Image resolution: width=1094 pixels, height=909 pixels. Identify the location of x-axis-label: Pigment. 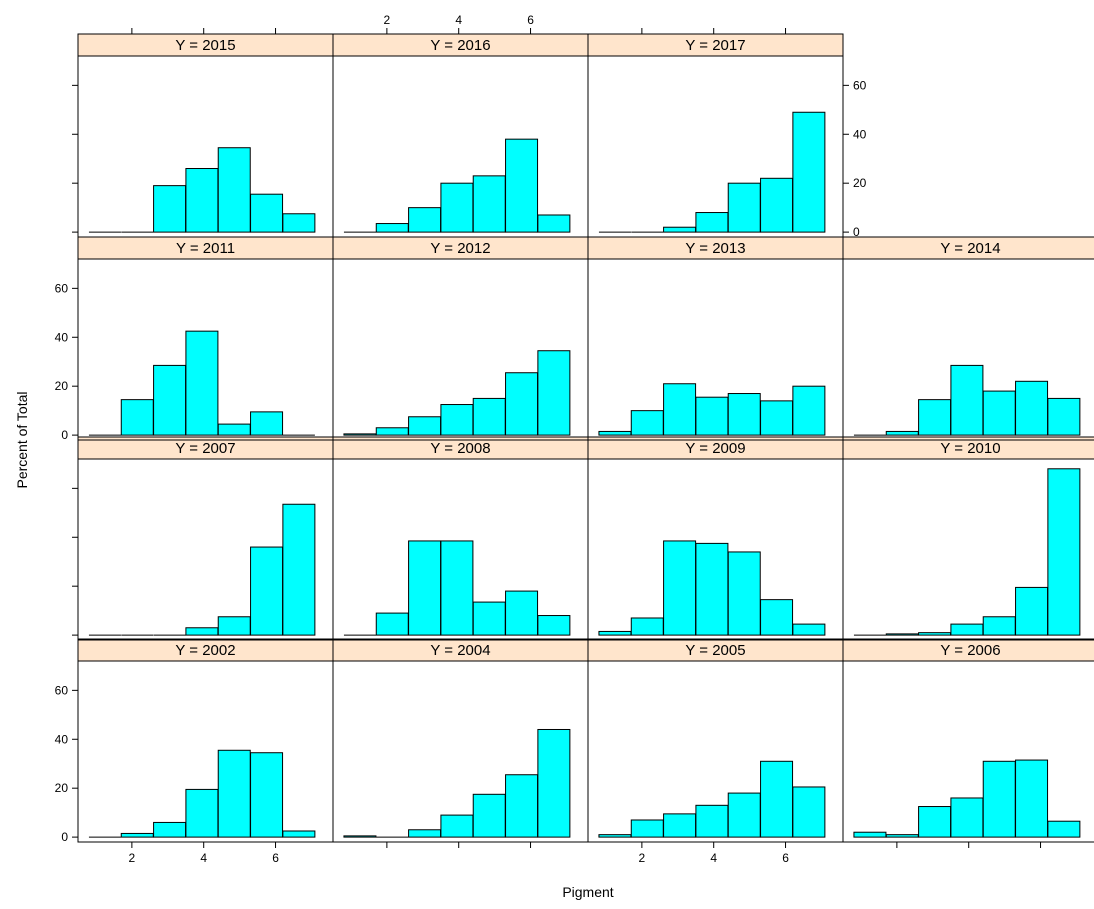
(587, 892).